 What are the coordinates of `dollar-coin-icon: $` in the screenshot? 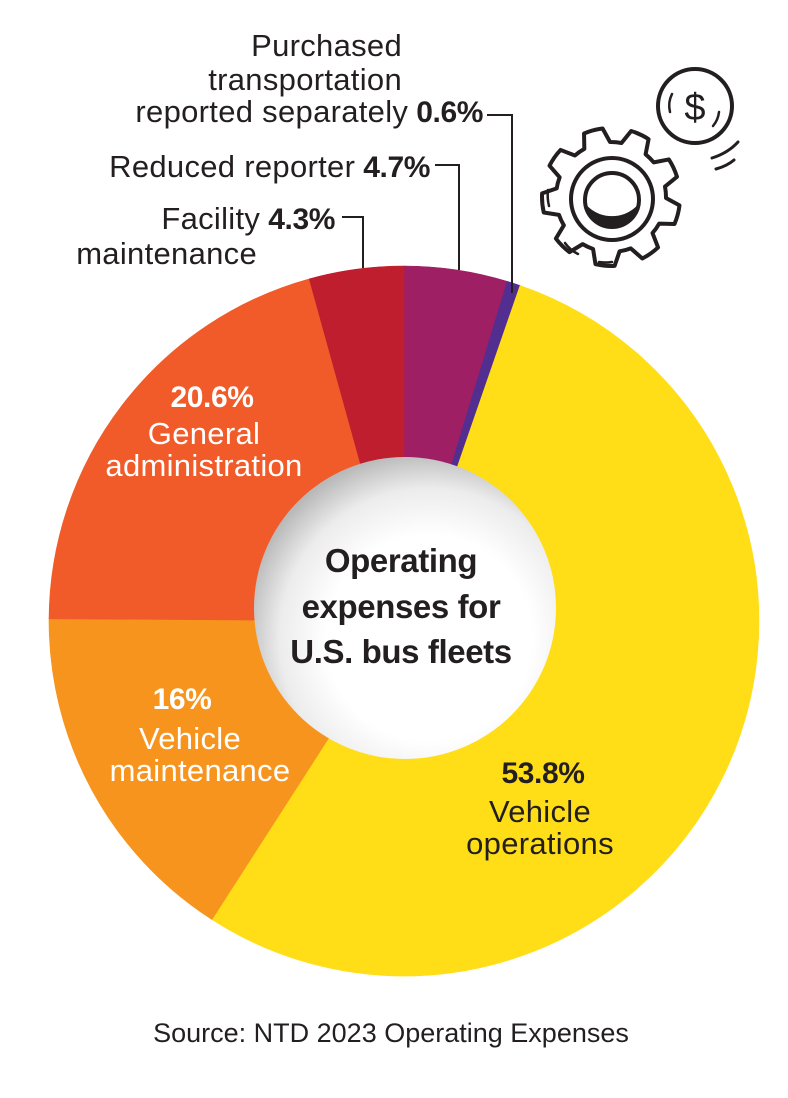 It's located at (695, 106).